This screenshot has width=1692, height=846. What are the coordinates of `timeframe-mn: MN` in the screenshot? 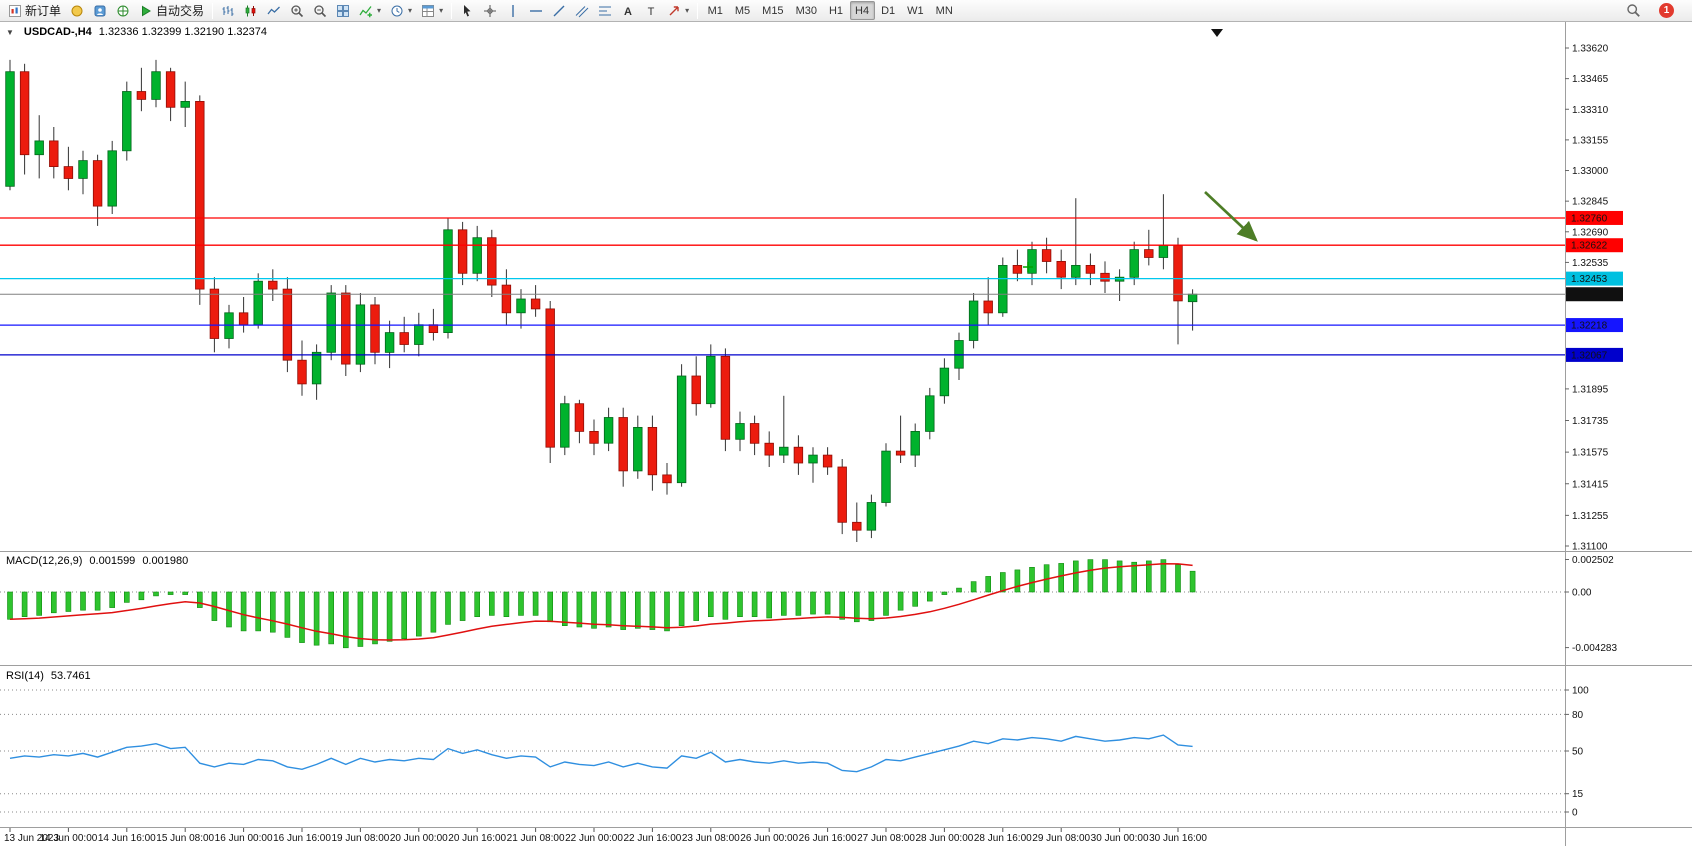 It's located at (944, 10).